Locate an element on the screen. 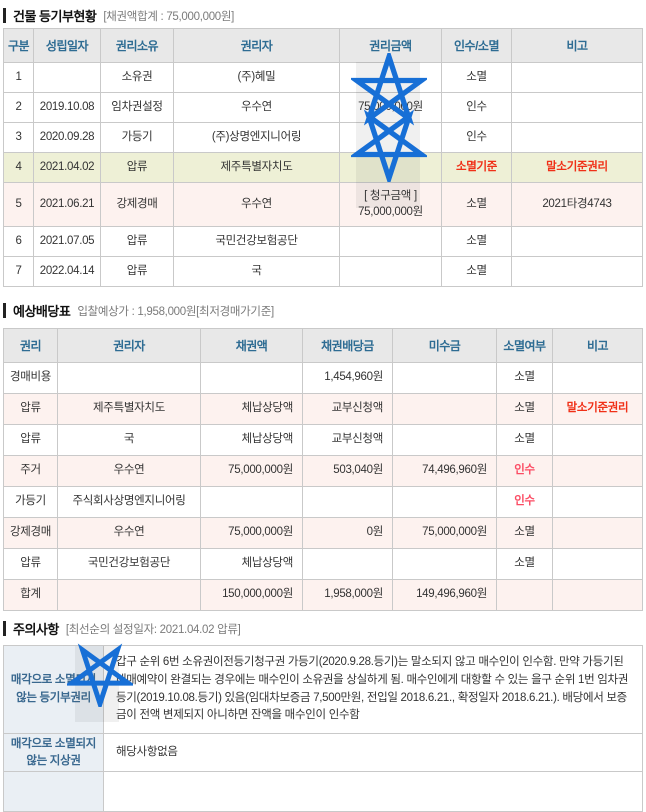  dividend-header-row: 권리 권리자 채권액 채권배당금 미수금 소멸여부 비고 is located at coordinates (323, 345).